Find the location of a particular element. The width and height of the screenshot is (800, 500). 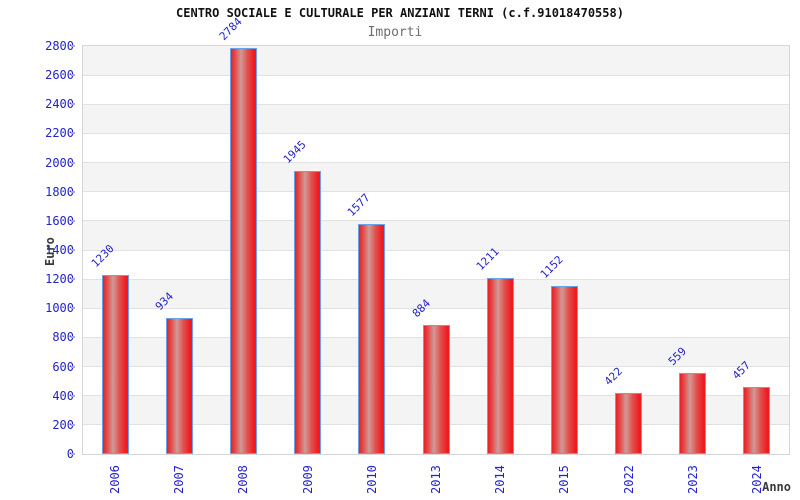

y-tick-label: 2200 is located at coordinates (59, 133).